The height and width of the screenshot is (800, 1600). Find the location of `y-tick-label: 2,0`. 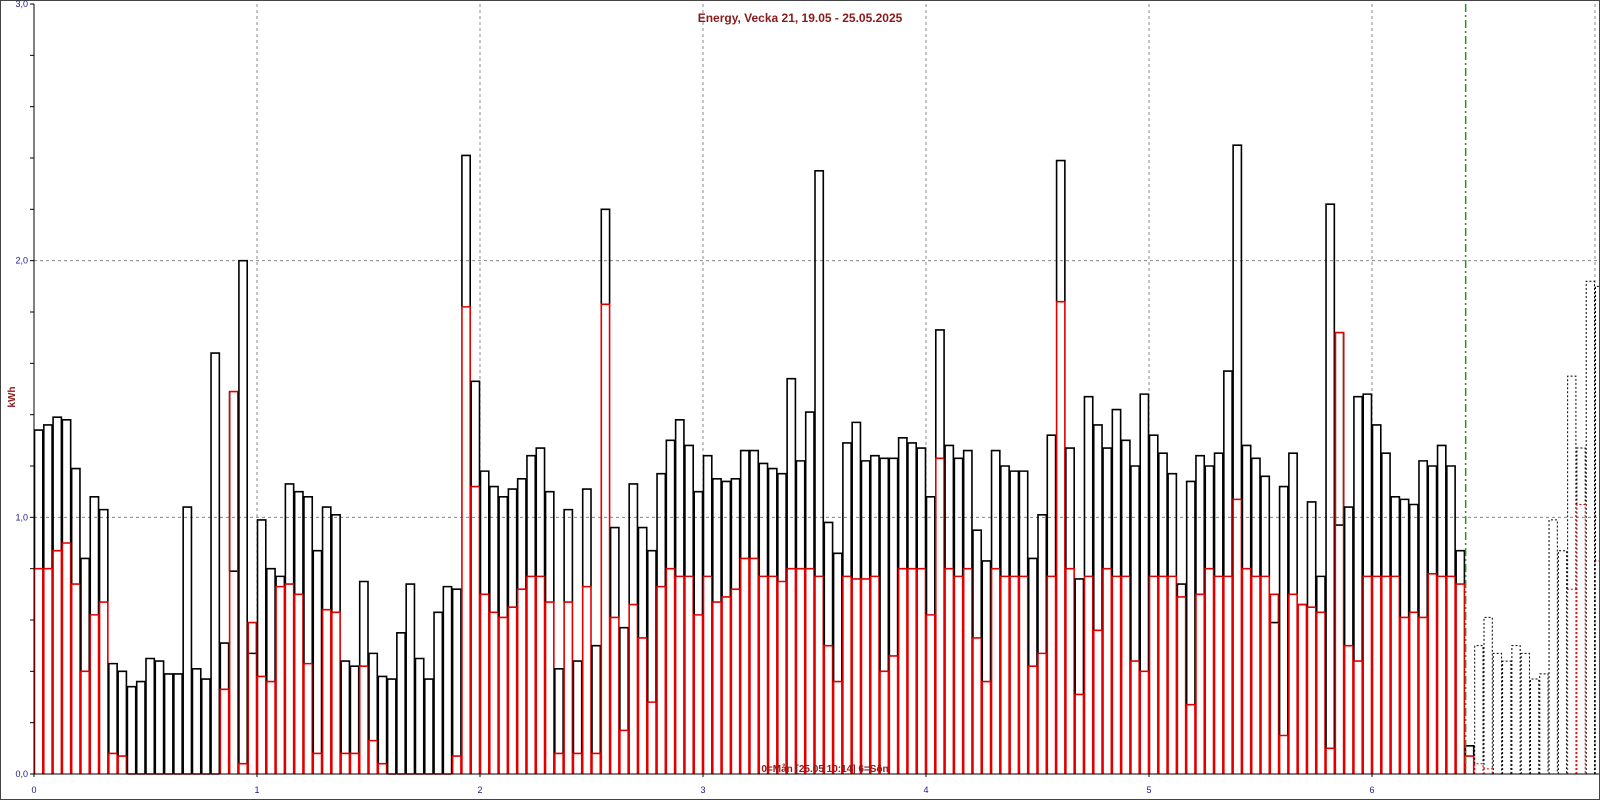

y-tick-label: 2,0 is located at coordinates (21, 261).